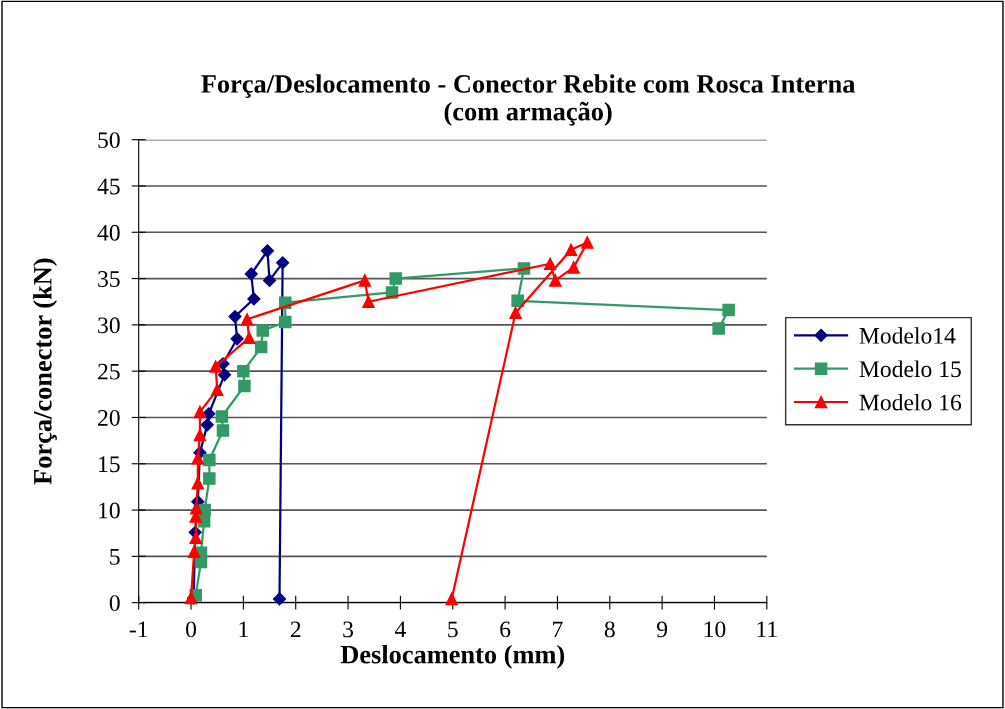 The image size is (1005, 709). I want to click on y-tick-label: 40, so click(108, 232).